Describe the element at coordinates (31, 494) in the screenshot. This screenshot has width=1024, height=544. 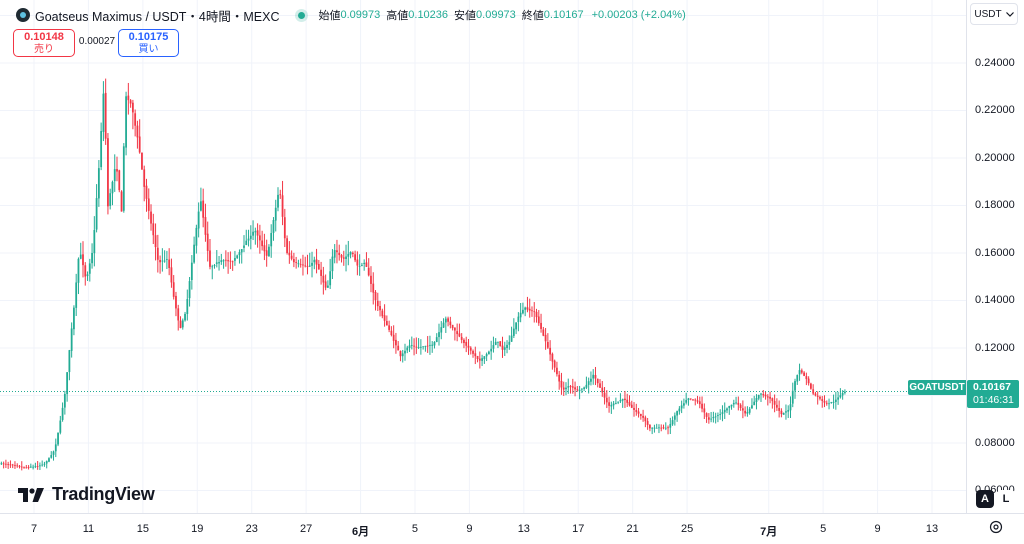
I see `tradingview-logo-icon` at that location.